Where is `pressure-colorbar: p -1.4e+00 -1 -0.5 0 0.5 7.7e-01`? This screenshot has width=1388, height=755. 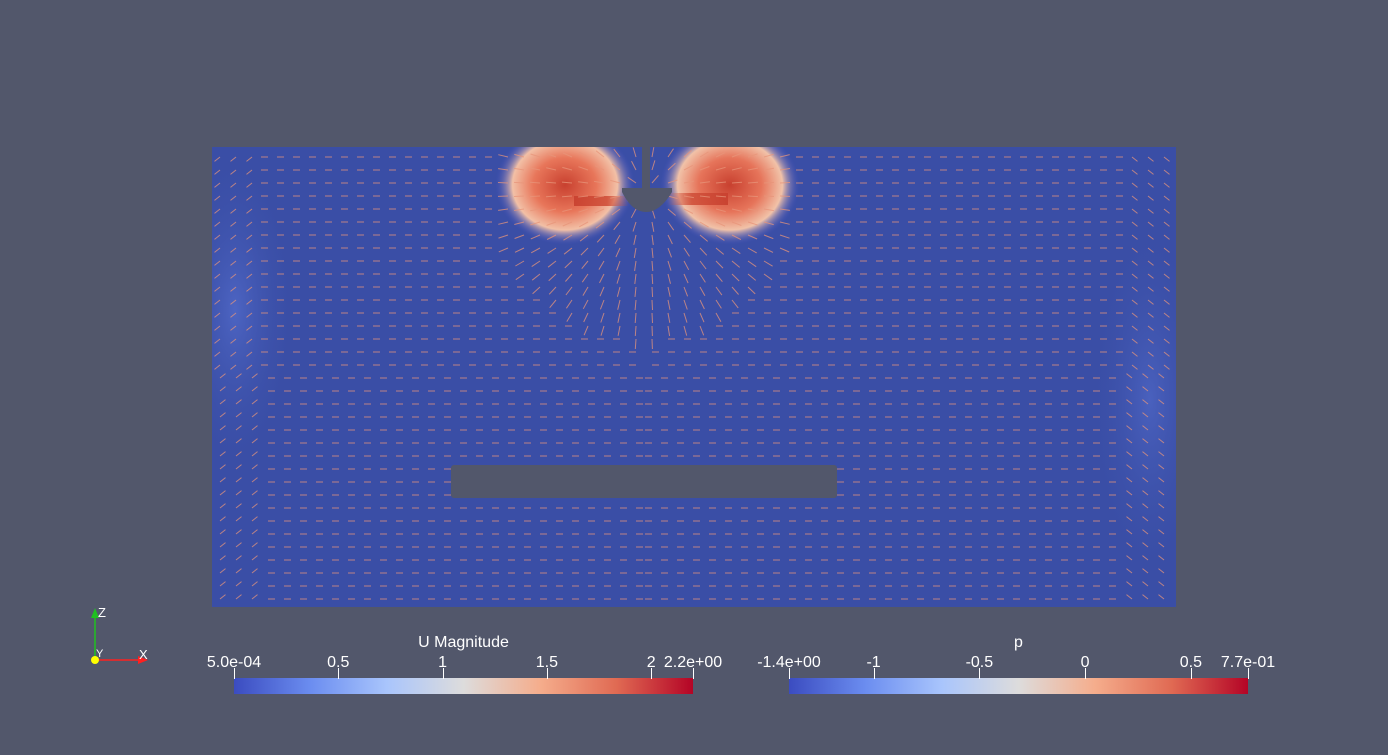
pressure-colorbar: p -1.4e+00 -1 -0.5 0 0.5 7.7e-01 is located at coordinates (1016, 667).